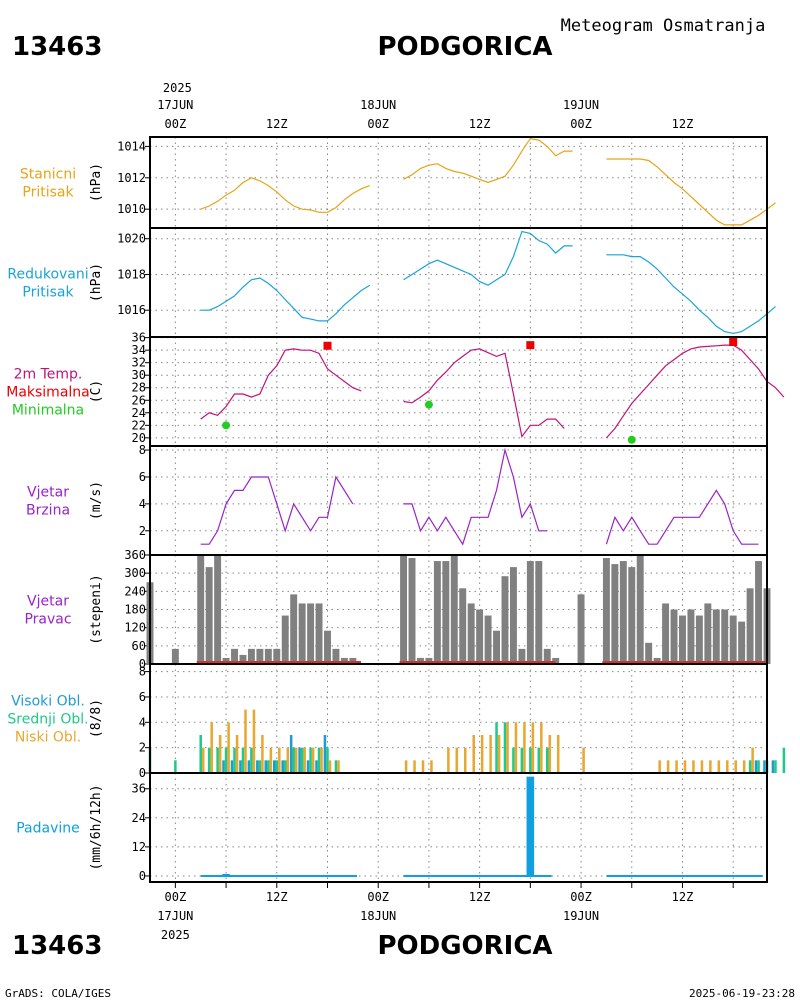  Describe the element at coordinates (47, 620) in the screenshot. I see `panel-title-line: Pravac` at that location.